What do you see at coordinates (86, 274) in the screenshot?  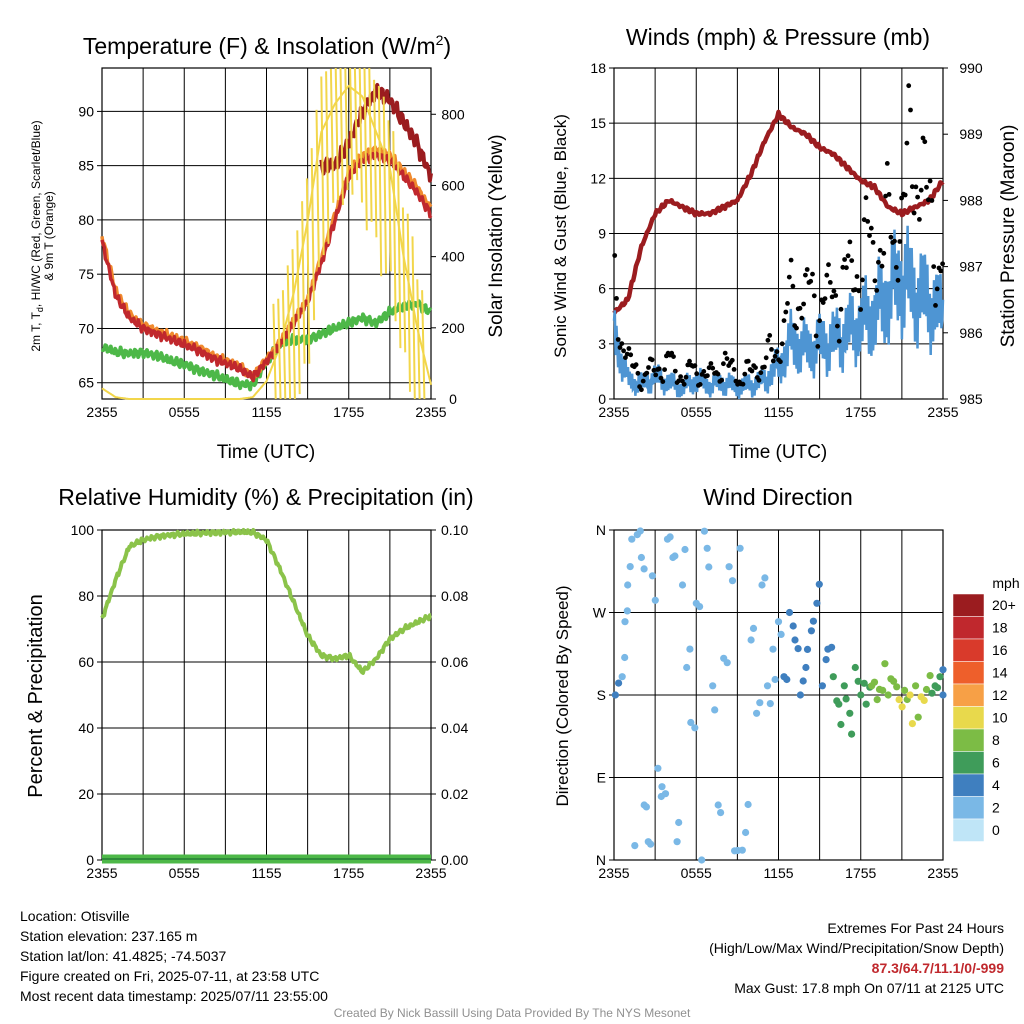 I see `y-tick-label: 75` at bounding box center [86, 274].